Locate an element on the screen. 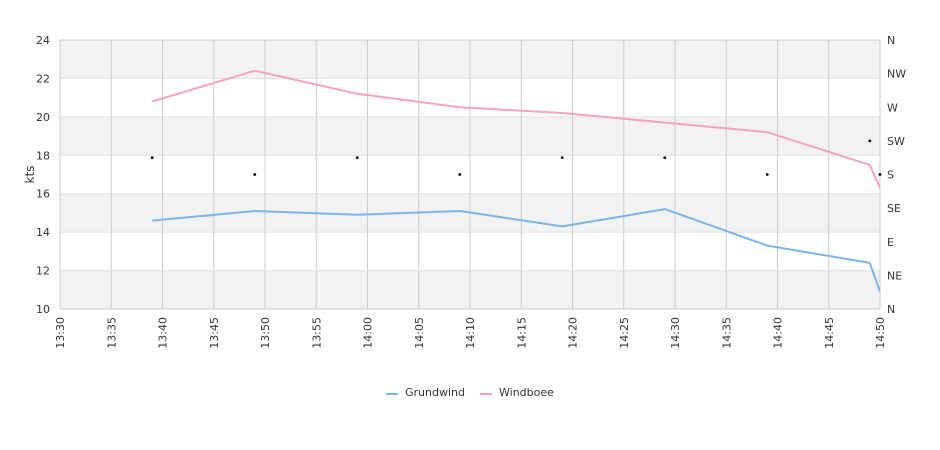 The width and height of the screenshot is (940, 450). y2-tick-label: E is located at coordinates (890, 242).